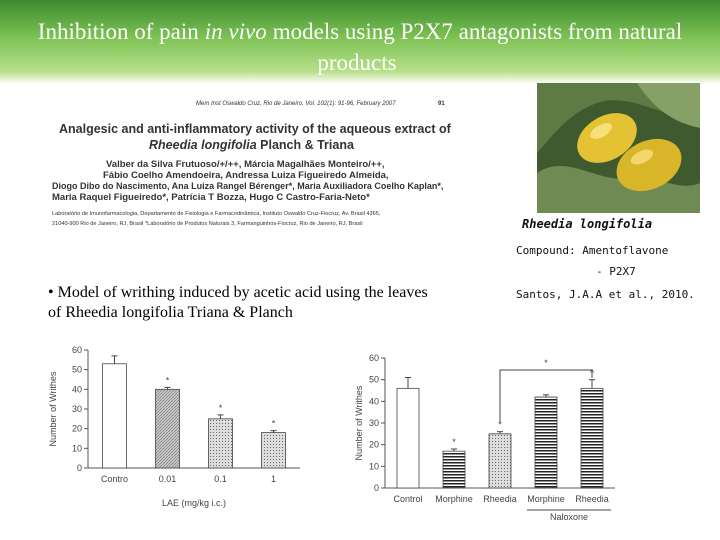 This screenshot has width=720, height=540. What do you see at coordinates (307, 145) in the screenshot?
I see `paper-title: Planch & Triana` at bounding box center [307, 145].